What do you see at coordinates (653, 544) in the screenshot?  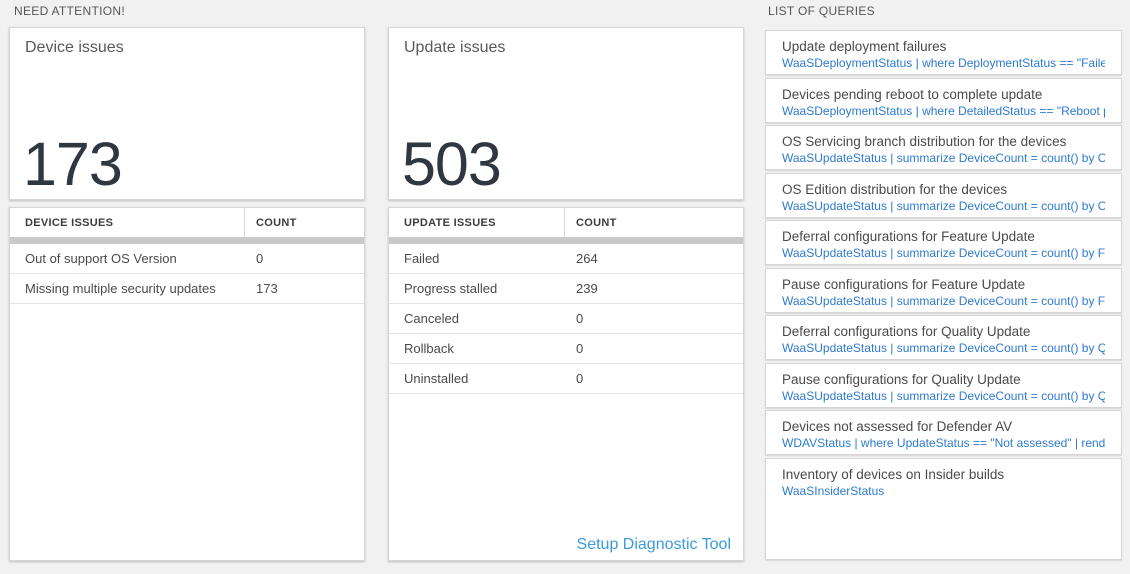 I see `setup-diagnostic-tool-link: Setup Diagnostic Tool` at bounding box center [653, 544].